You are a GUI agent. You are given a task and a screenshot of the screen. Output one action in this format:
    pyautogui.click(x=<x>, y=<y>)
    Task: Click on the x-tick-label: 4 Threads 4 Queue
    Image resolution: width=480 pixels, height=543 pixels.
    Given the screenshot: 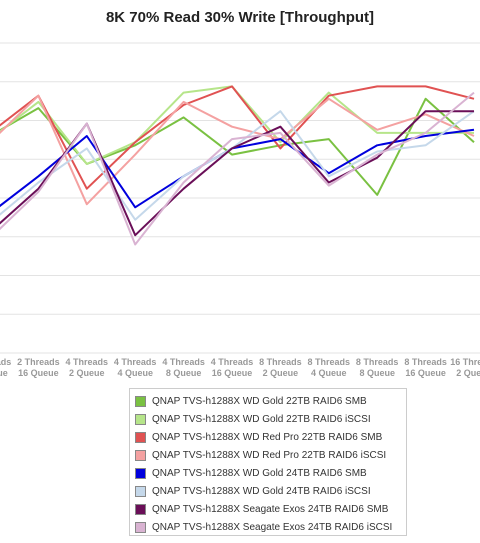 What is the action you would take?
    pyautogui.click(x=135, y=367)
    